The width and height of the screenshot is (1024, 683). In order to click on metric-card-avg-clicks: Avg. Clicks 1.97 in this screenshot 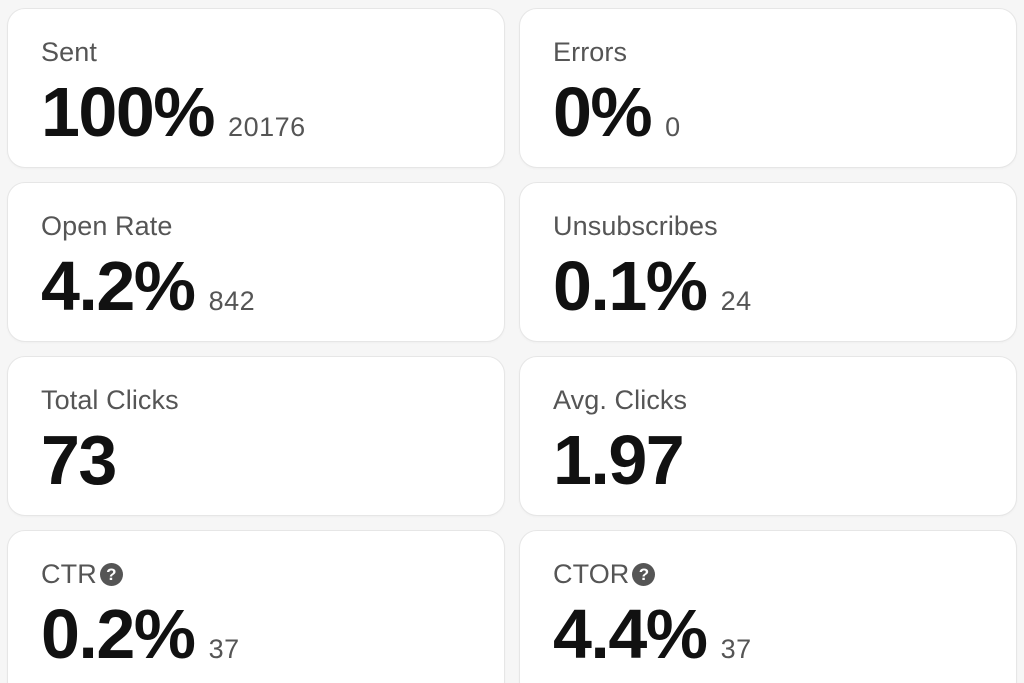, I will do `click(768, 436)`.